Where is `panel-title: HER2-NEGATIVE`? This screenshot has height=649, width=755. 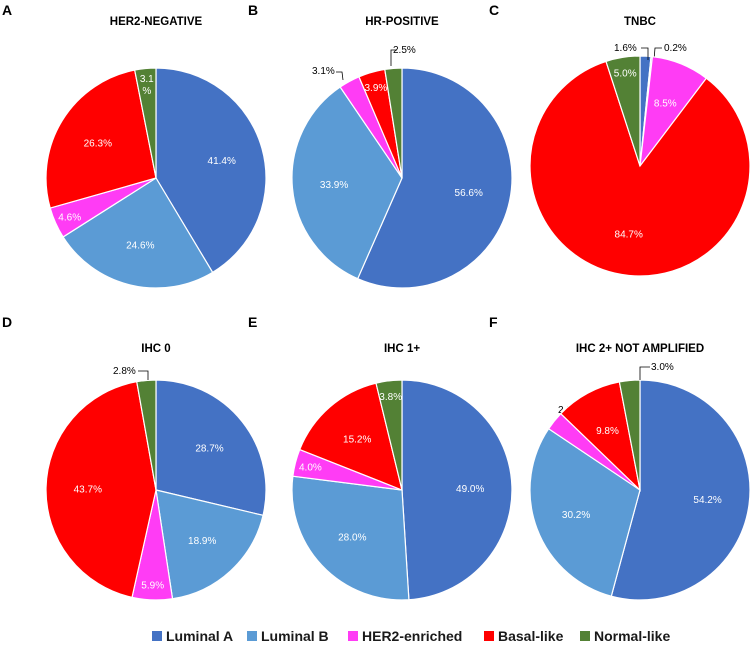 panel-title: HER2-NEGATIVE is located at coordinates (156, 22).